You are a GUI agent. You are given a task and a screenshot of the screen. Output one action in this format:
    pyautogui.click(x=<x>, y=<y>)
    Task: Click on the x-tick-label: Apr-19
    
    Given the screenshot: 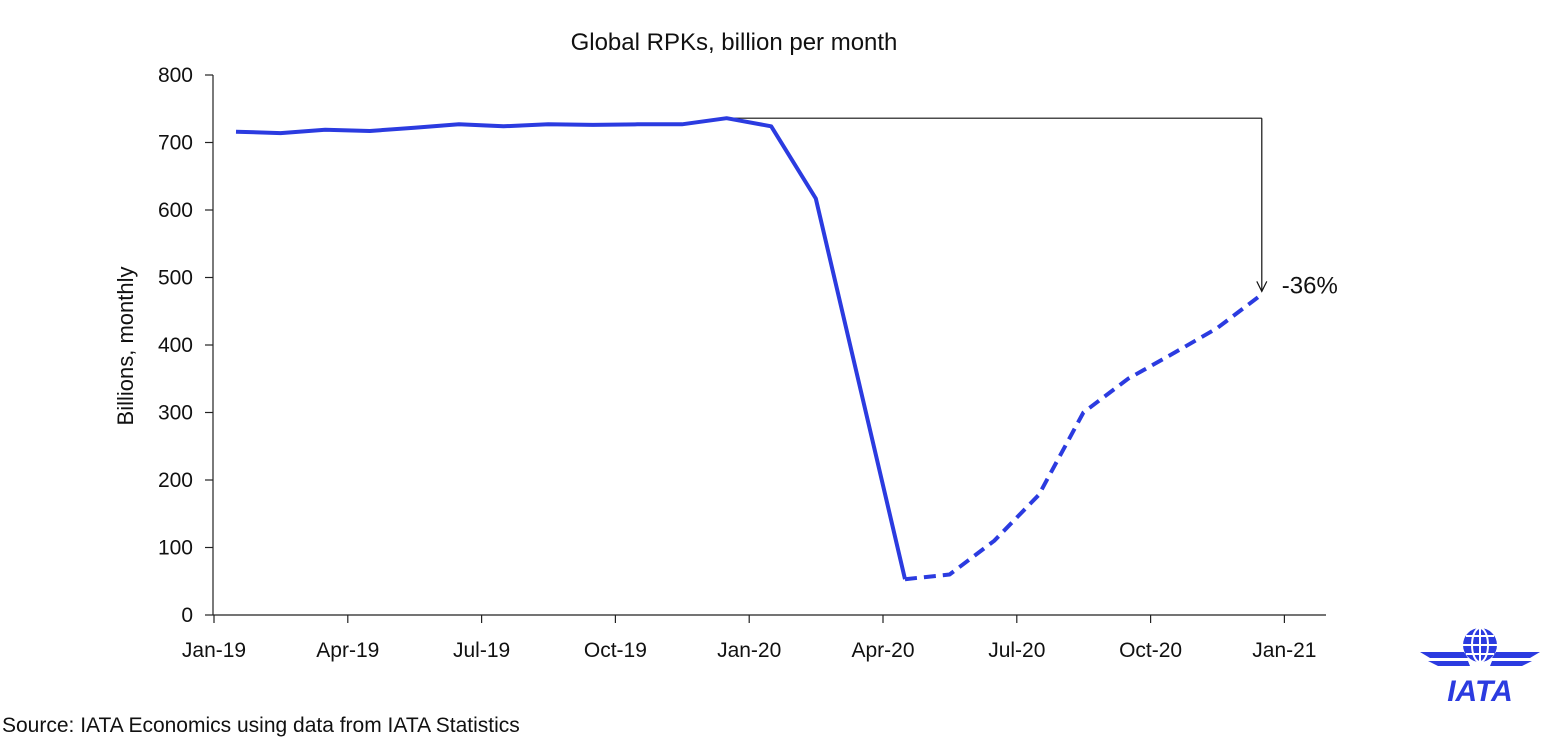 What is the action you would take?
    pyautogui.click(x=347, y=650)
    